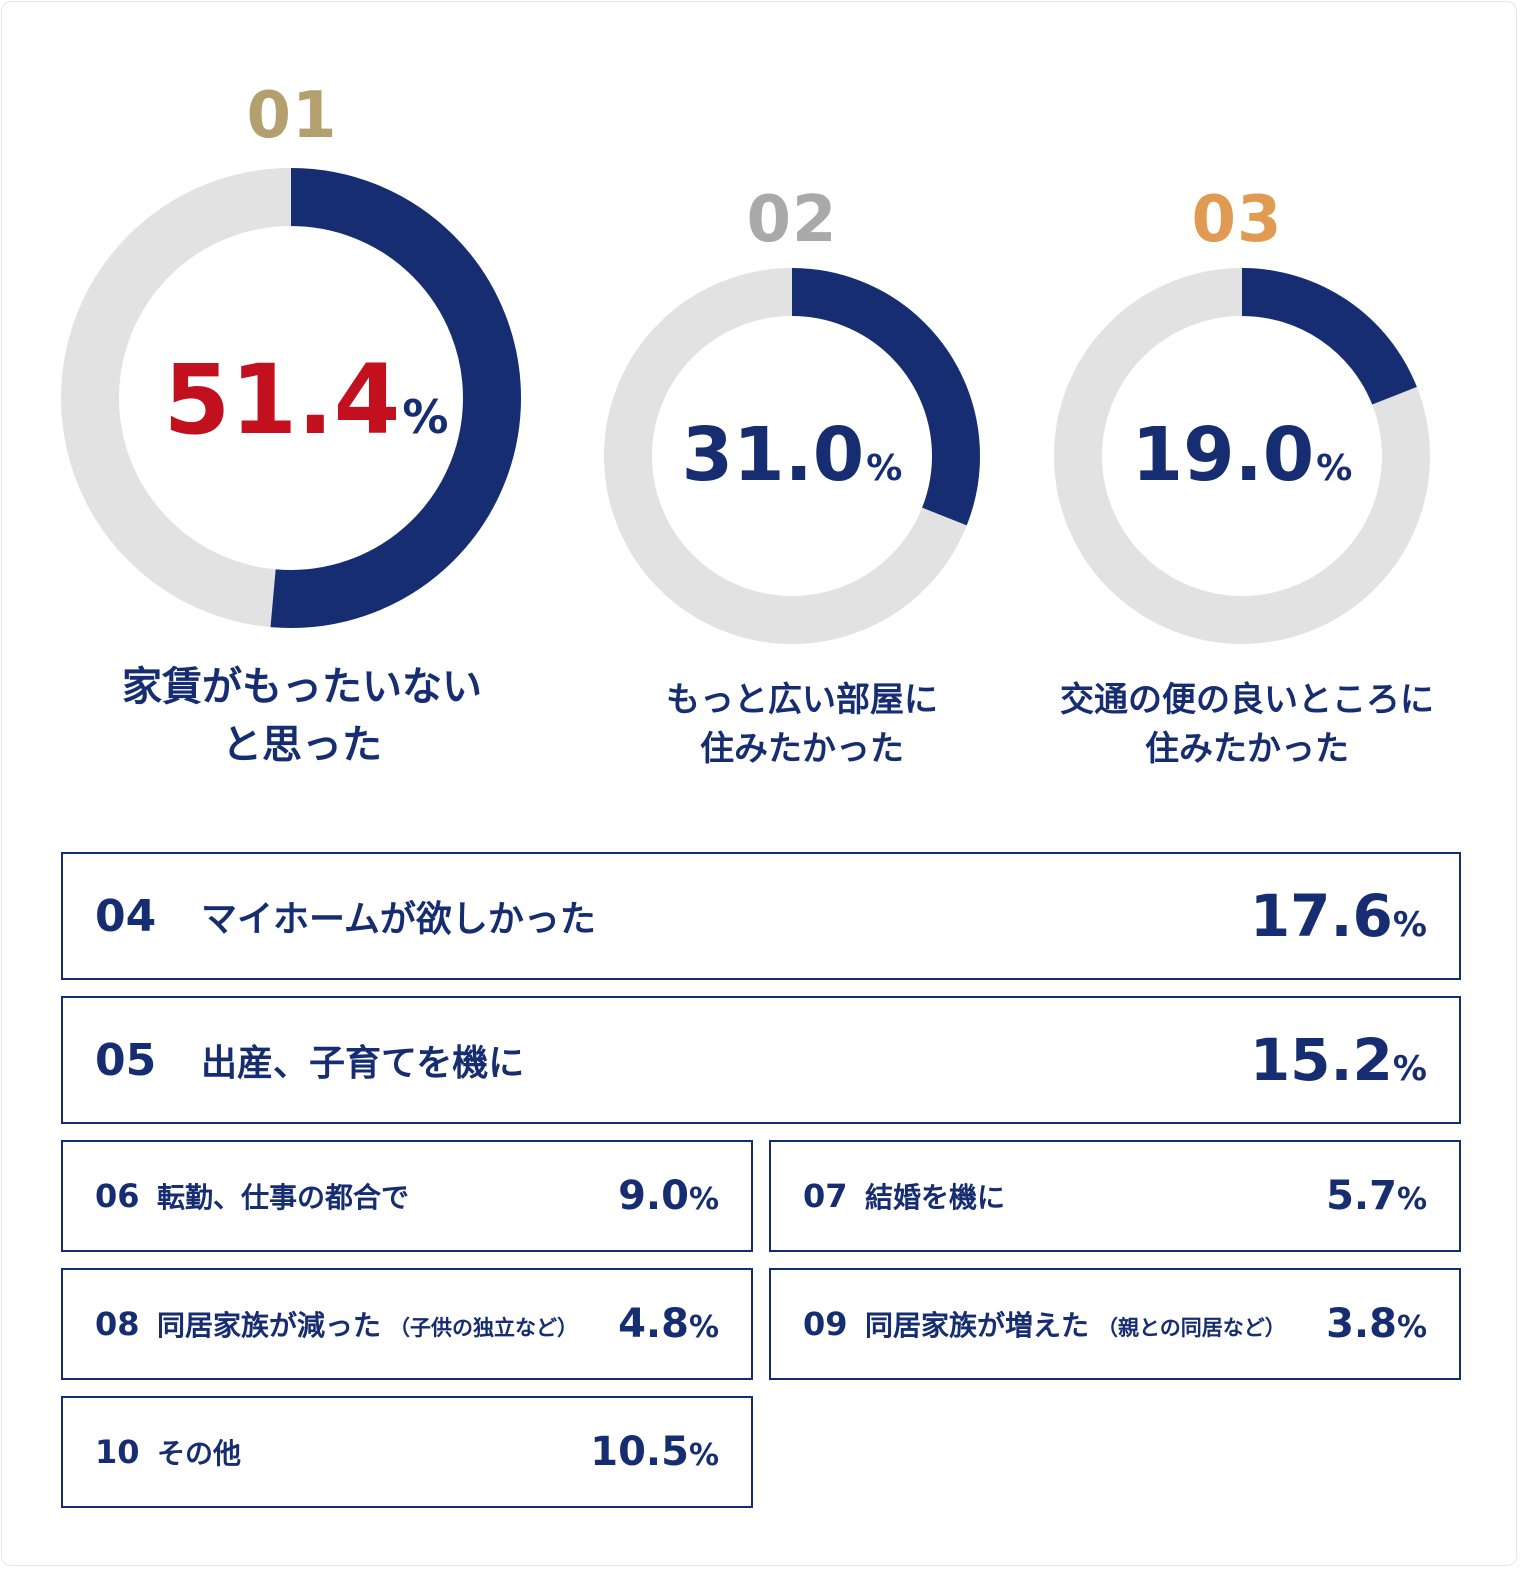 The width and height of the screenshot is (1520, 1569). I want to click on item-05-value: 15.2%, so click(1338, 1060).